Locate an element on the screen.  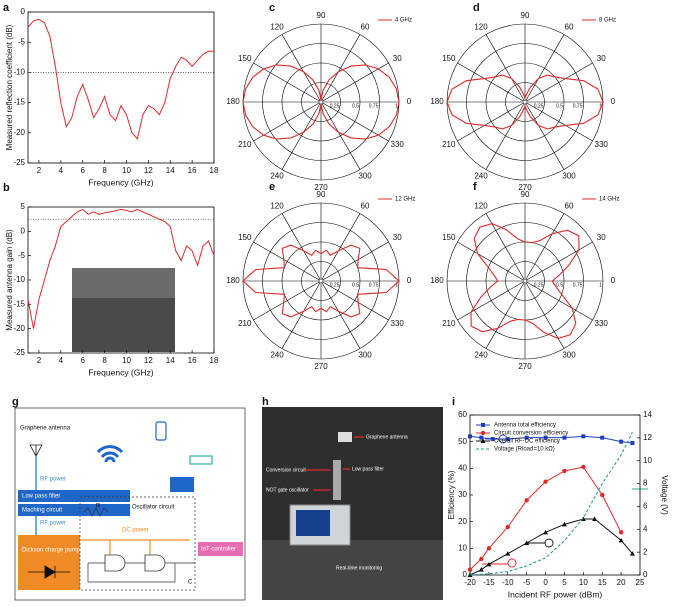
dc-wire is located at coordinates (135, 547).